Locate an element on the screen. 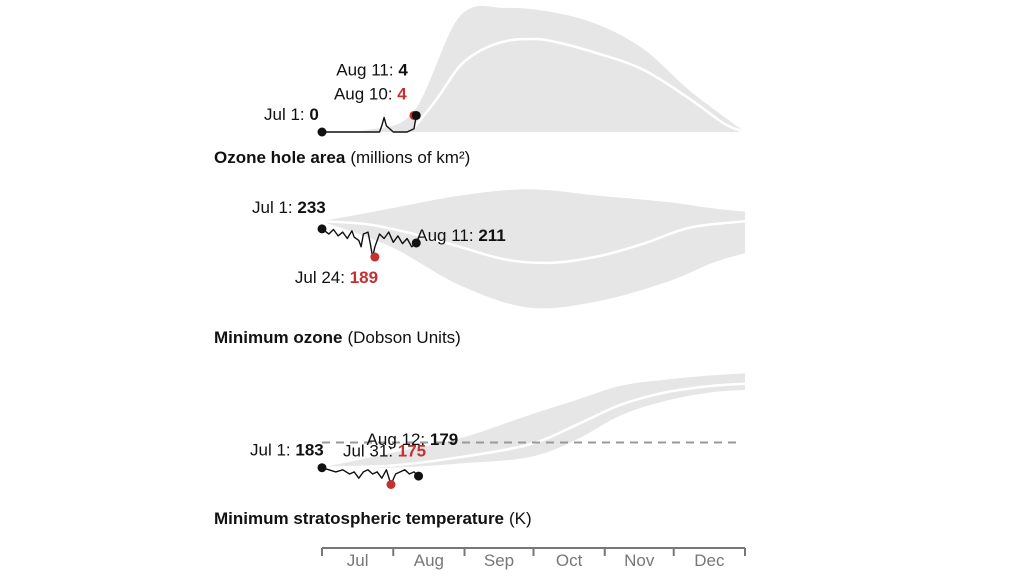 This screenshot has width=1024, height=576. data-label: Aug 12: 179 is located at coordinates (413, 439).